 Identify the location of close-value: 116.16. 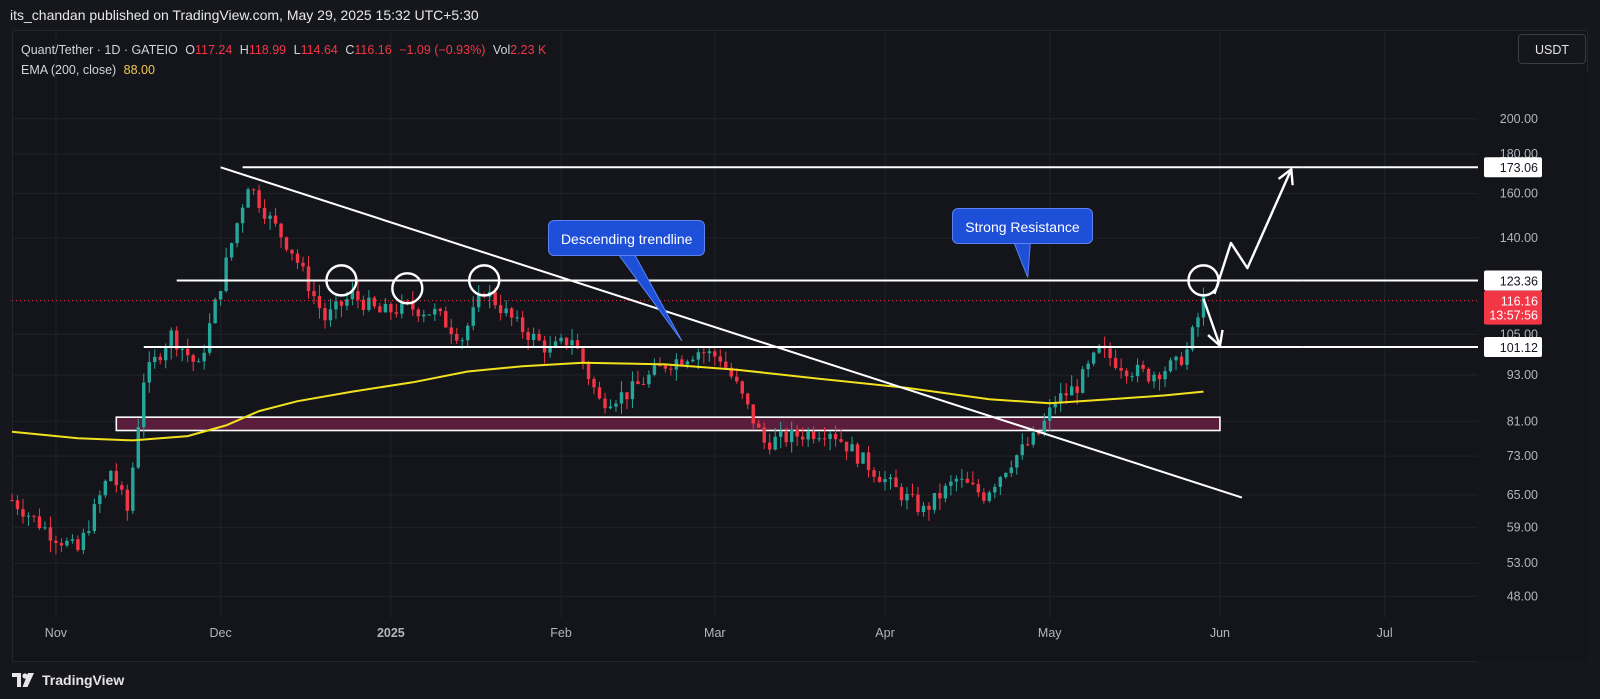
(373, 50).